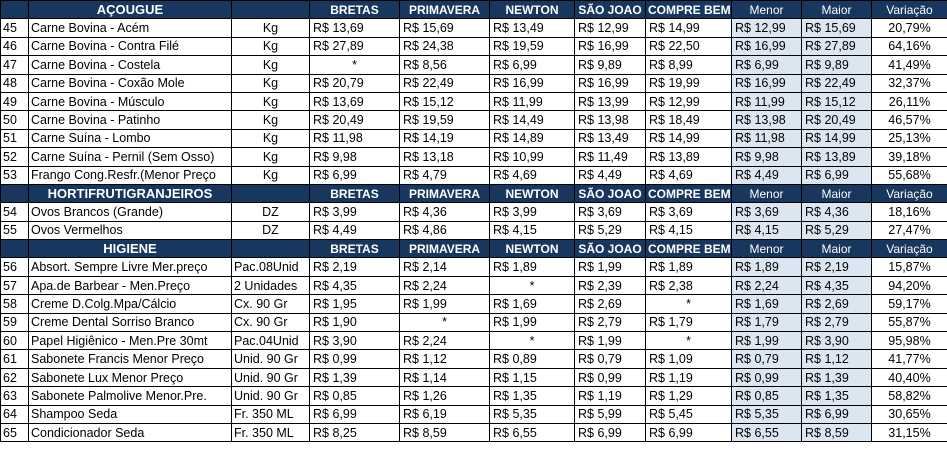 Image resolution: width=947 pixels, height=460 pixels. Describe the element at coordinates (354, 341) in the screenshot. I see `store-price: R$ 3,90` at that location.